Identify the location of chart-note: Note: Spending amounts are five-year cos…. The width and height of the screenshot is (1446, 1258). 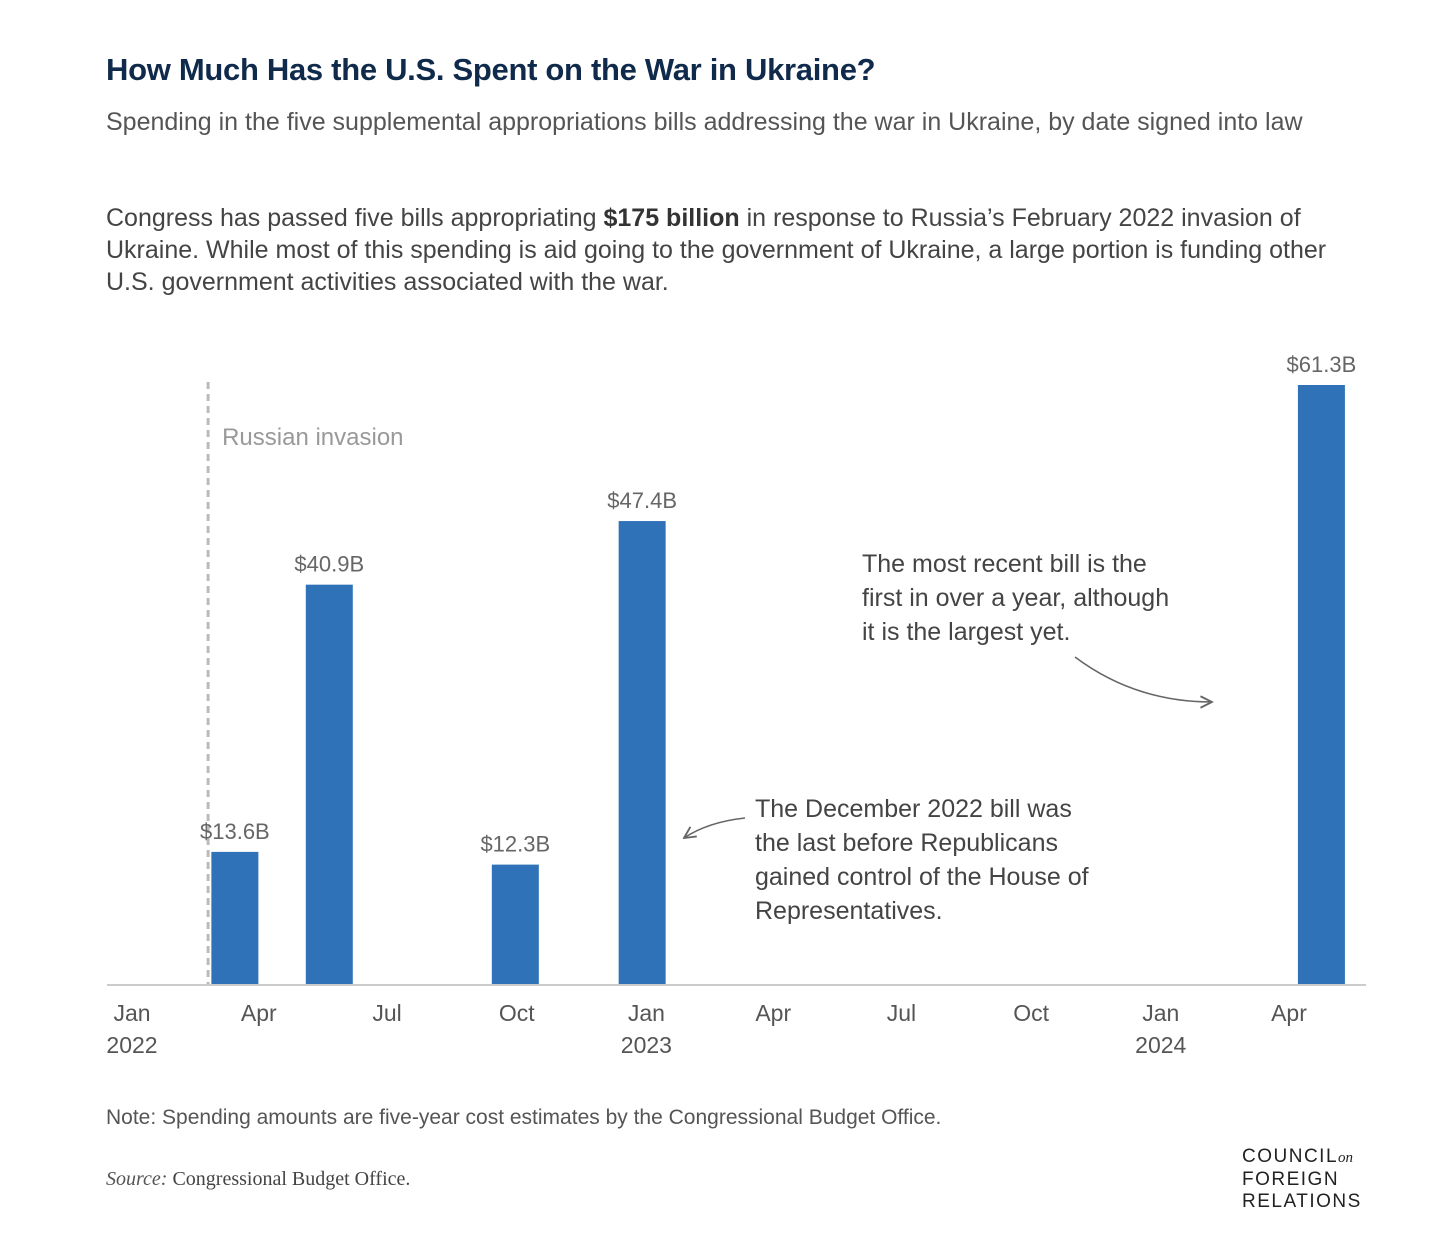
(524, 1117).